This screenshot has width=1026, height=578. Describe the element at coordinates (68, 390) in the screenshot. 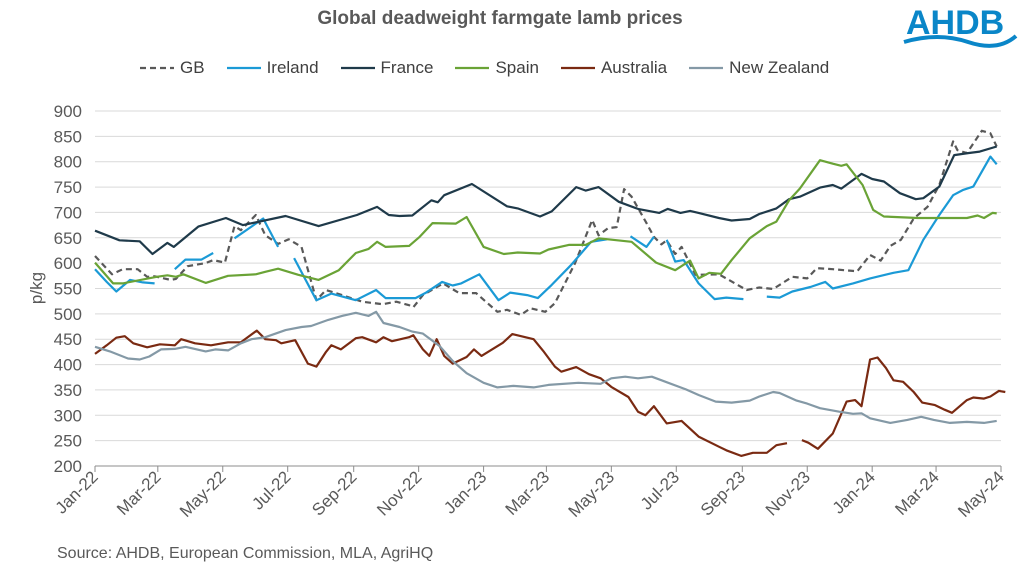

I see `y-tick-label: 350` at that location.